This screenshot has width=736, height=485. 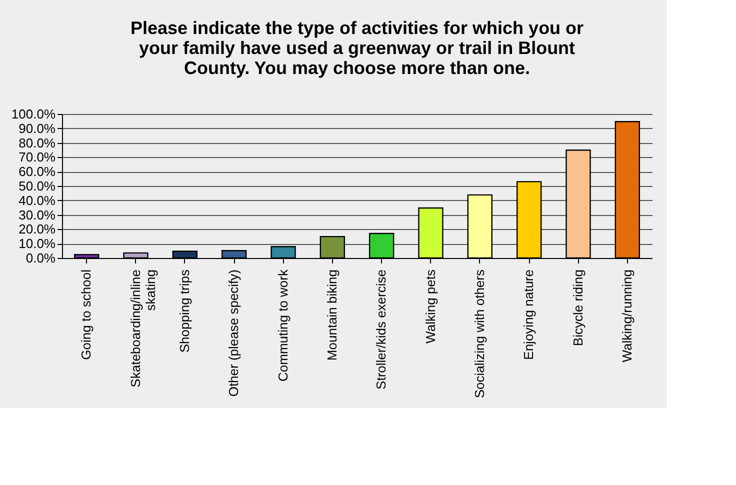 What do you see at coordinates (37, 186) in the screenshot?
I see `y-tick-label: 50.0%` at bounding box center [37, 186].